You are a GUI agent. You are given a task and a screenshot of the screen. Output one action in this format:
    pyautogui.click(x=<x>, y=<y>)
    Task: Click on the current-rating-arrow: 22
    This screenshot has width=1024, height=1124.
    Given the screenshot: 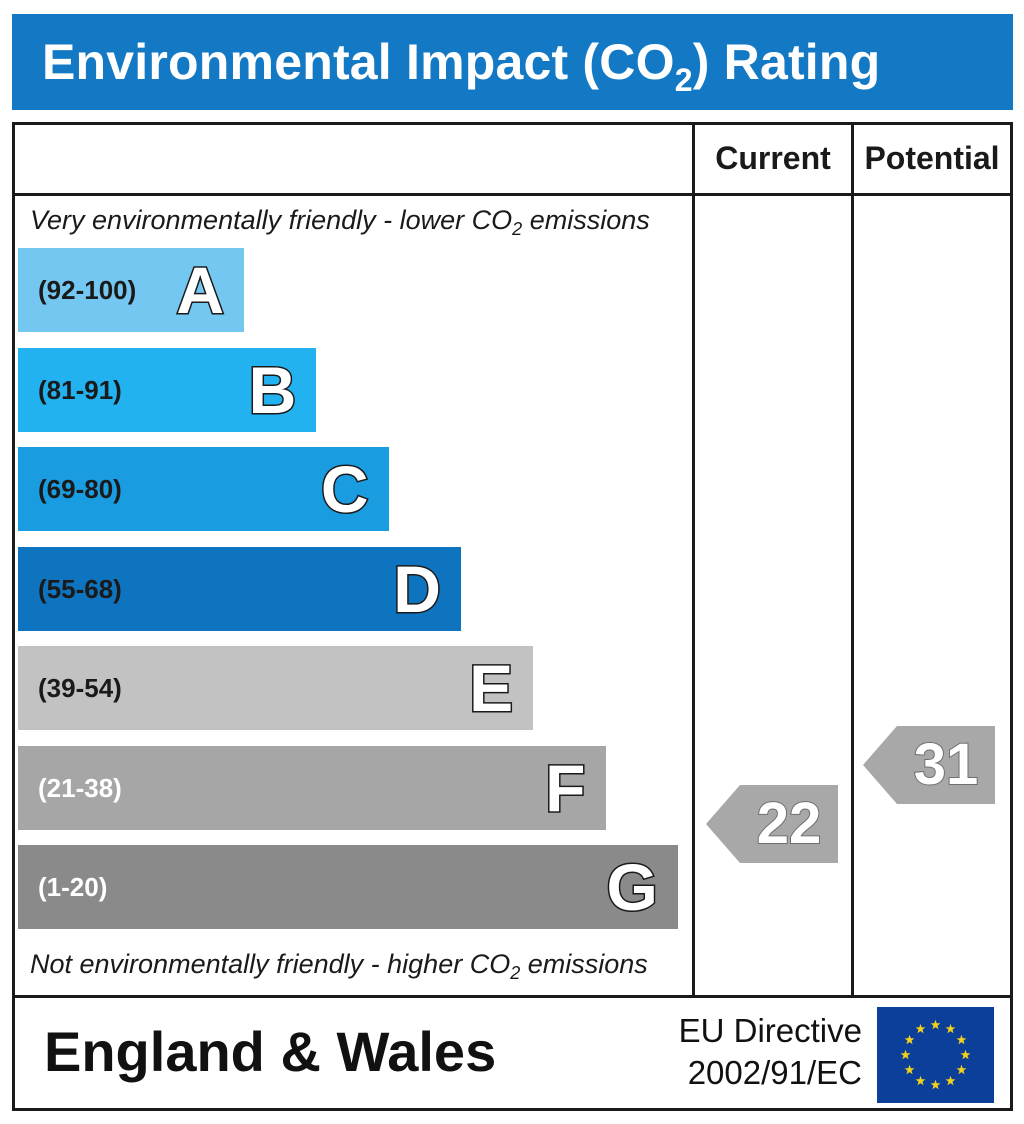 What is the action you would take?
    pyautogui.click(x=772, y=824)
    